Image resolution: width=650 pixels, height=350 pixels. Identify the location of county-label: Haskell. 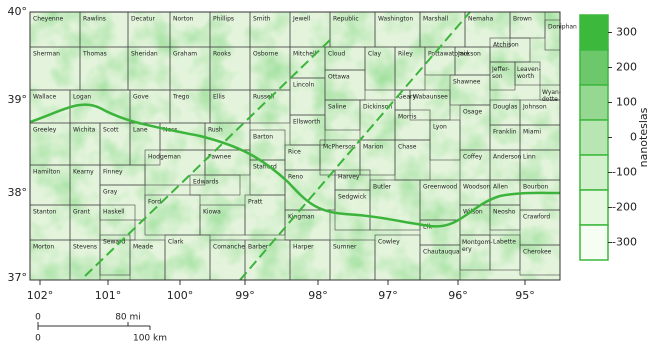
(114, 212).